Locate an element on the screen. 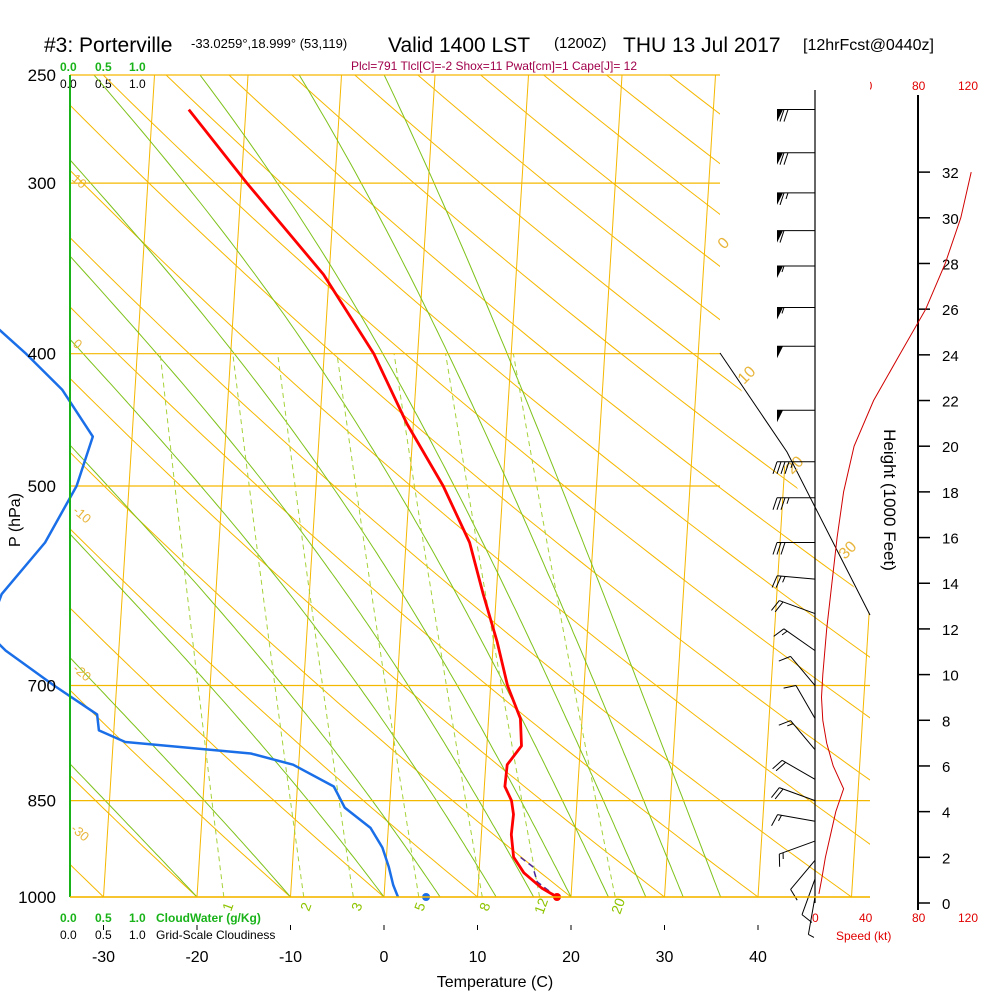  height-tick-label: 22 is located at coordinates (950, 402).